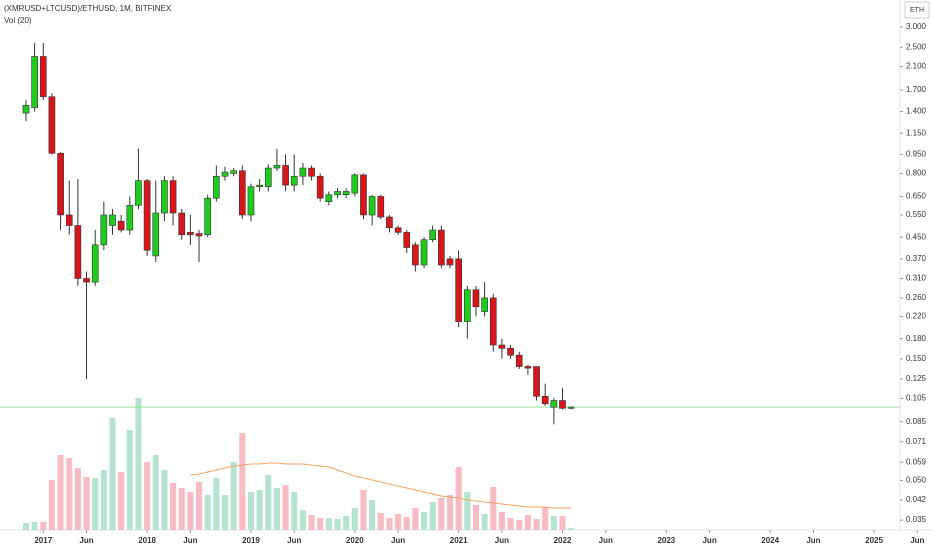  I want to click on y-tick-label: 0.370, so click(916, 258).